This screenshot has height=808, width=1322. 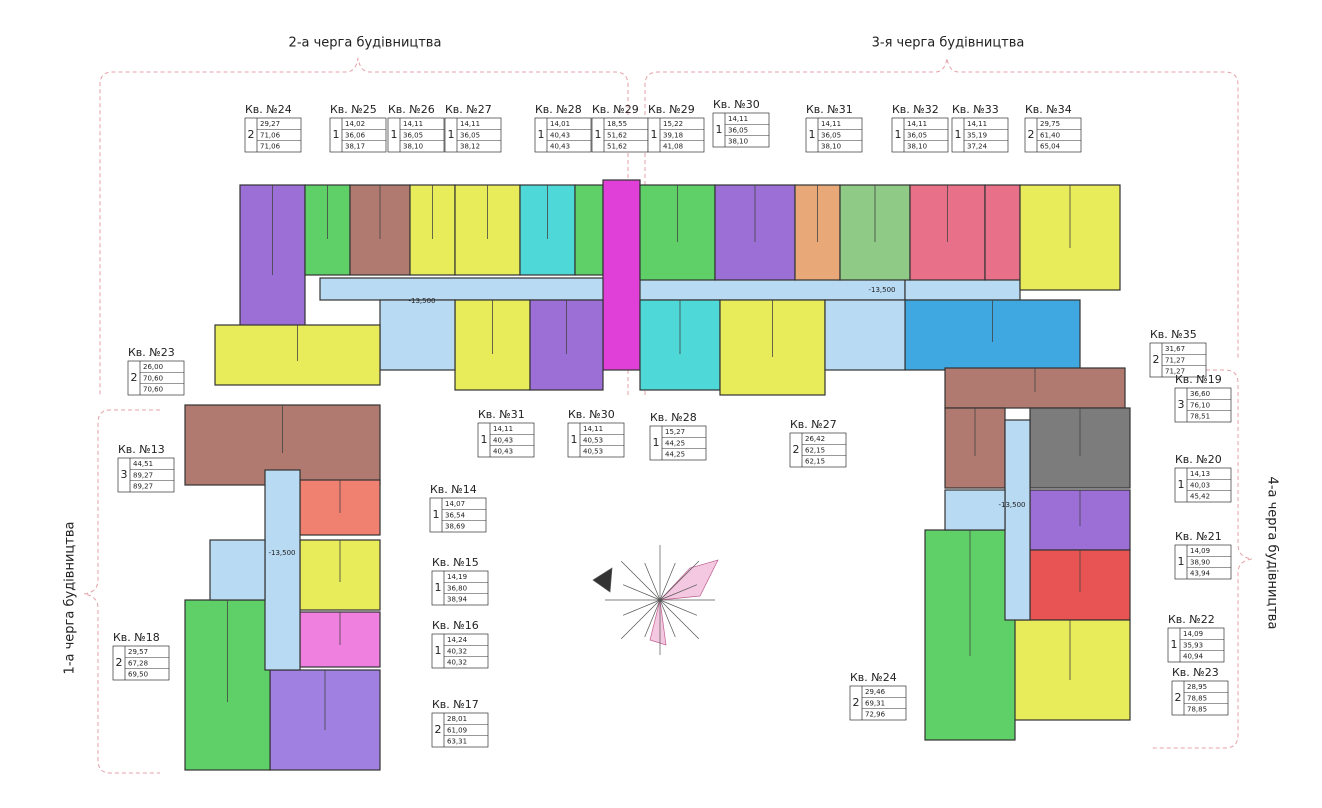 What do you see at coordinates (671, 109) in the screenshot?
I see `apartment-number: Кв. №29` at bounding box center [671, 109].